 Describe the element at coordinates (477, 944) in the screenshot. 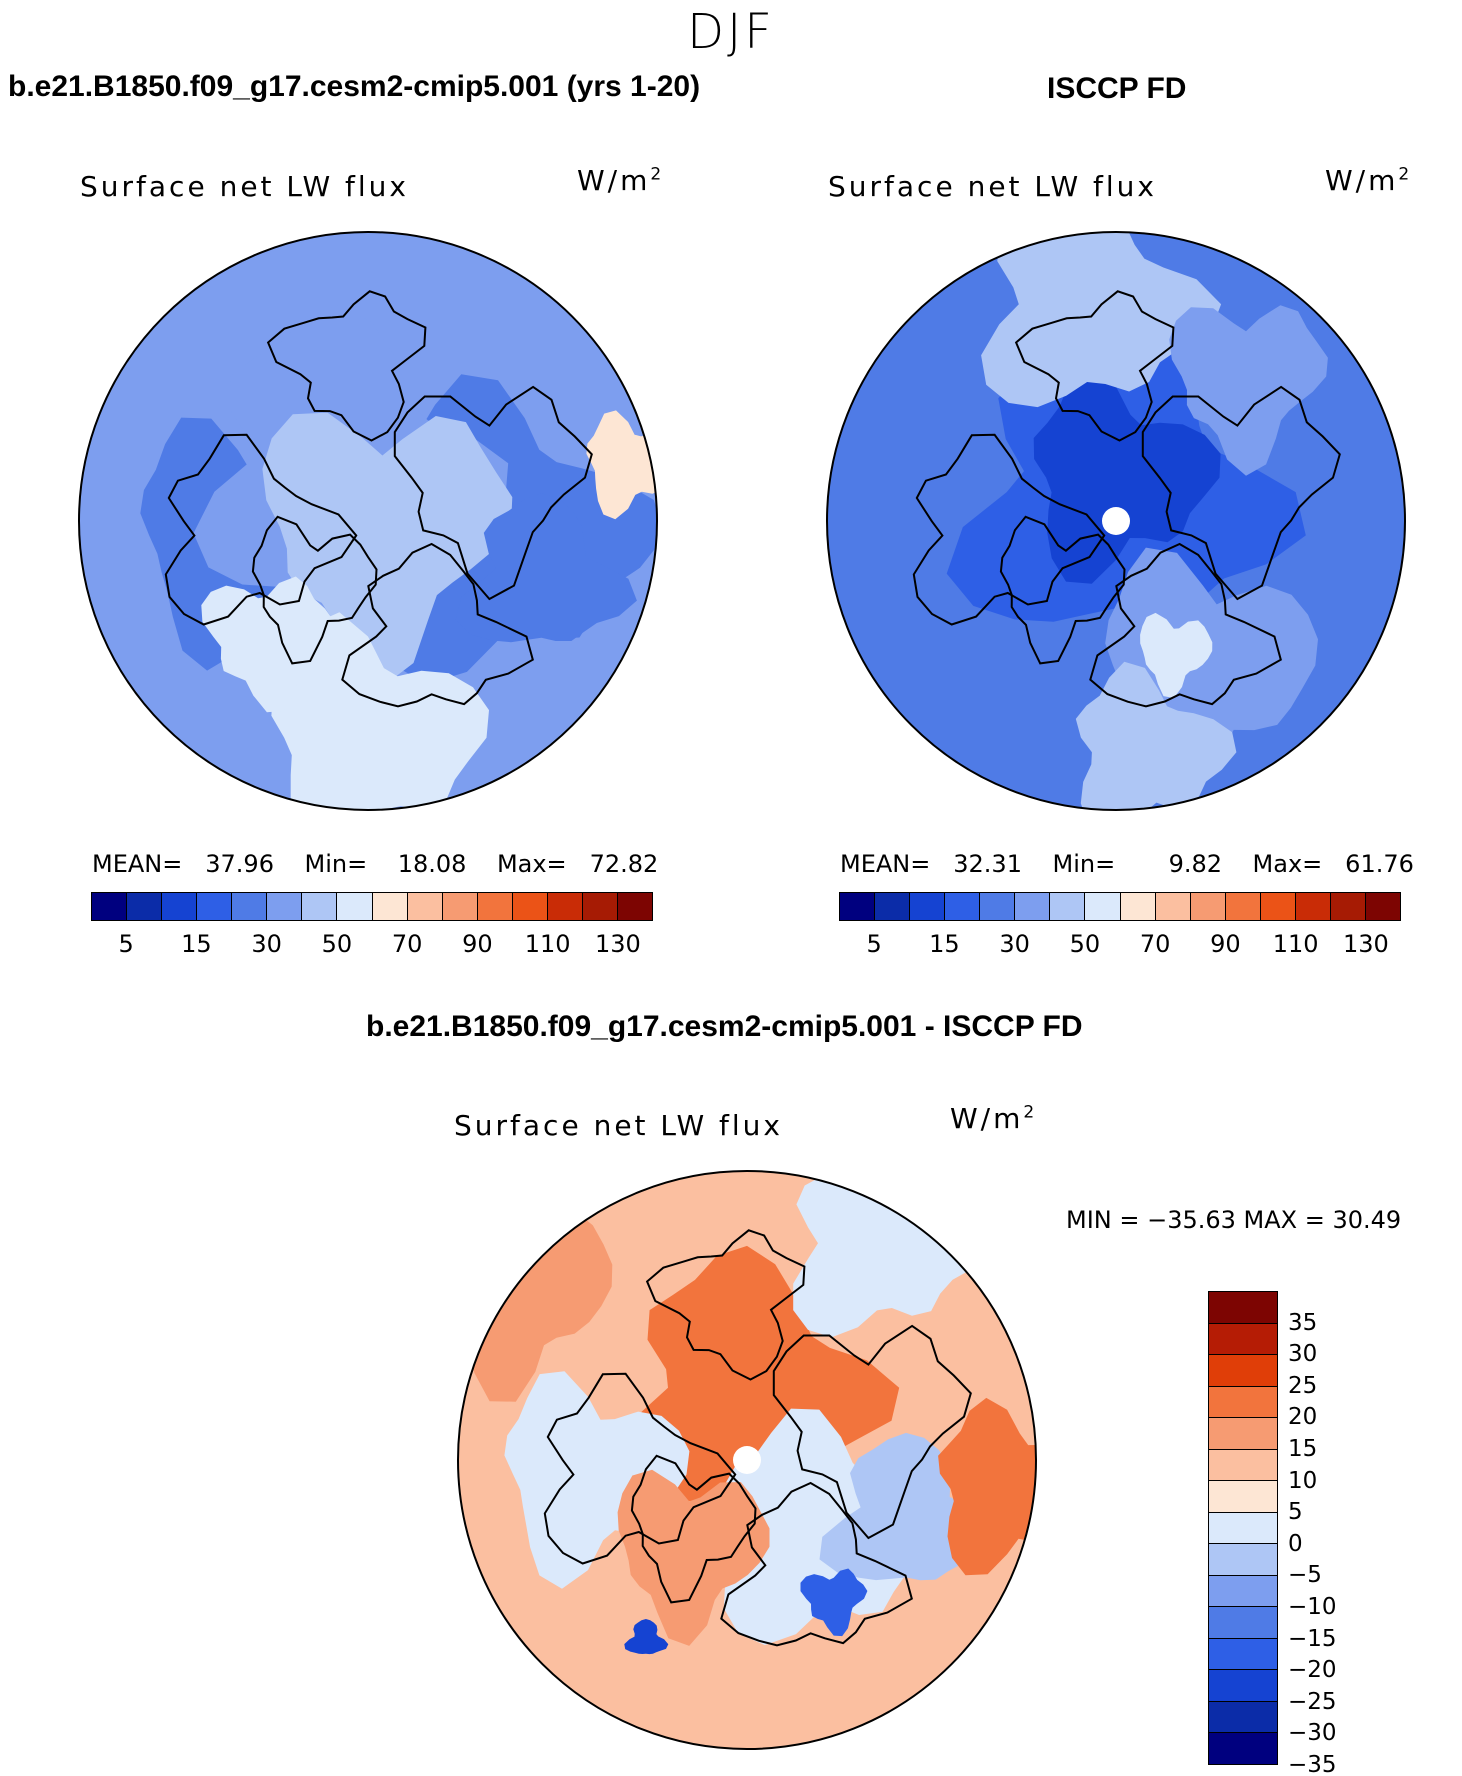

I see `panel1-tick-label: 90` at that location.